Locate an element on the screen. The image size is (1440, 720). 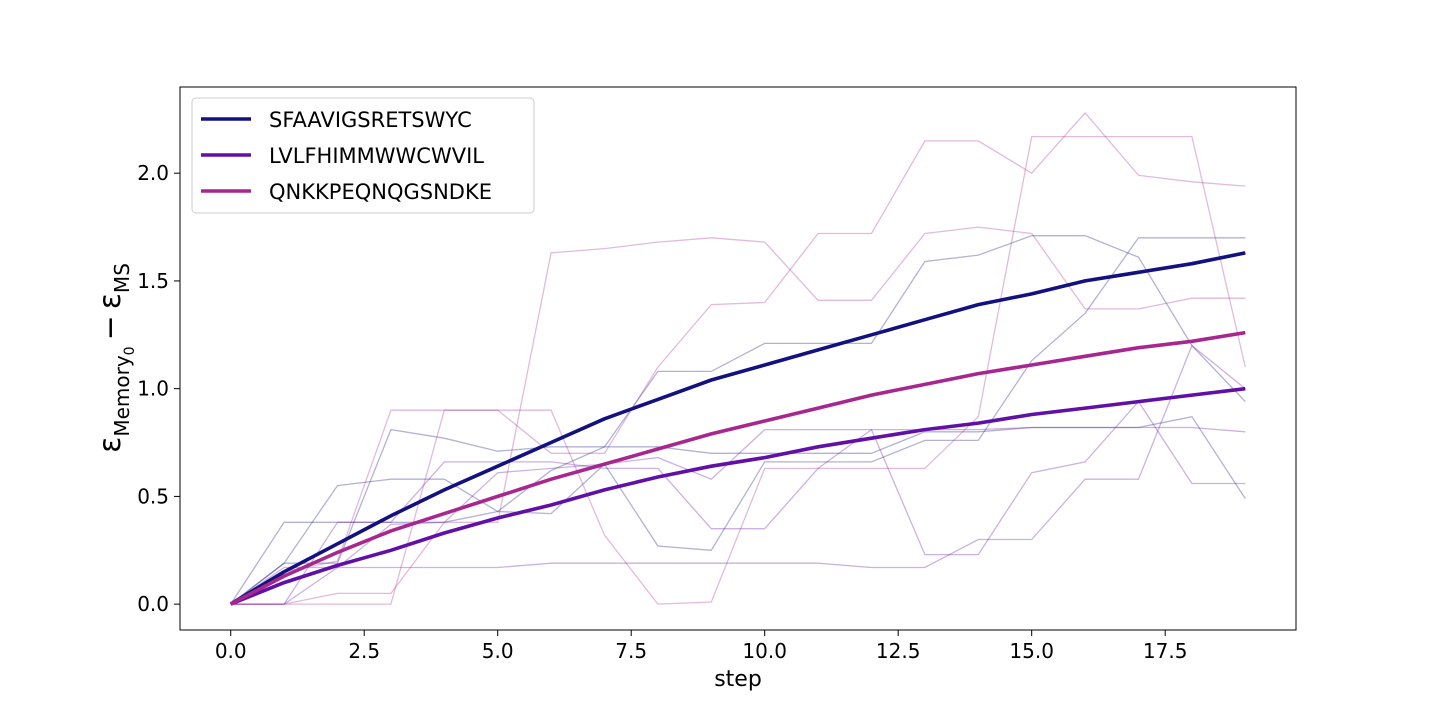
legend-box is located at coordinates (363, 155).